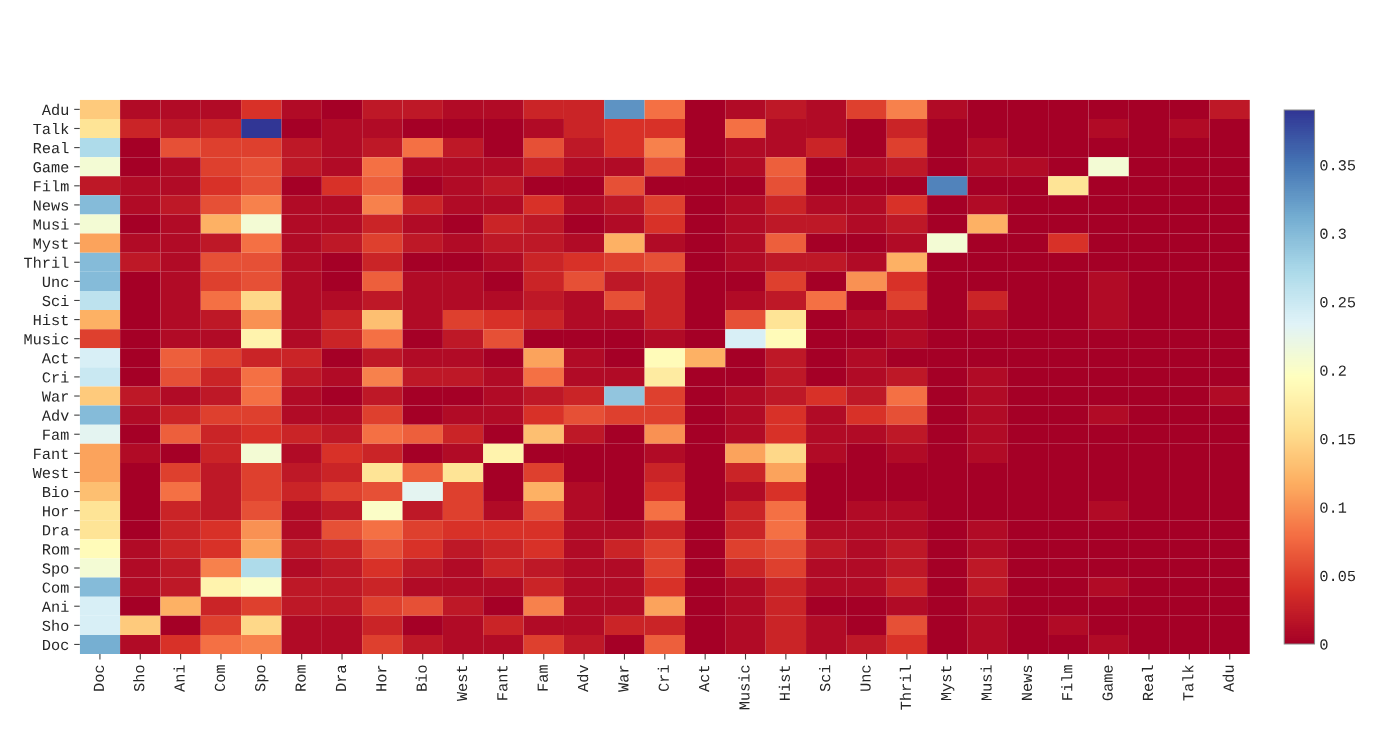 This screenshot has width=1375, height=734. Describe the element at coordinates (55, 511) in the screenshot. I see `y-tick-label: Hor` at that location.